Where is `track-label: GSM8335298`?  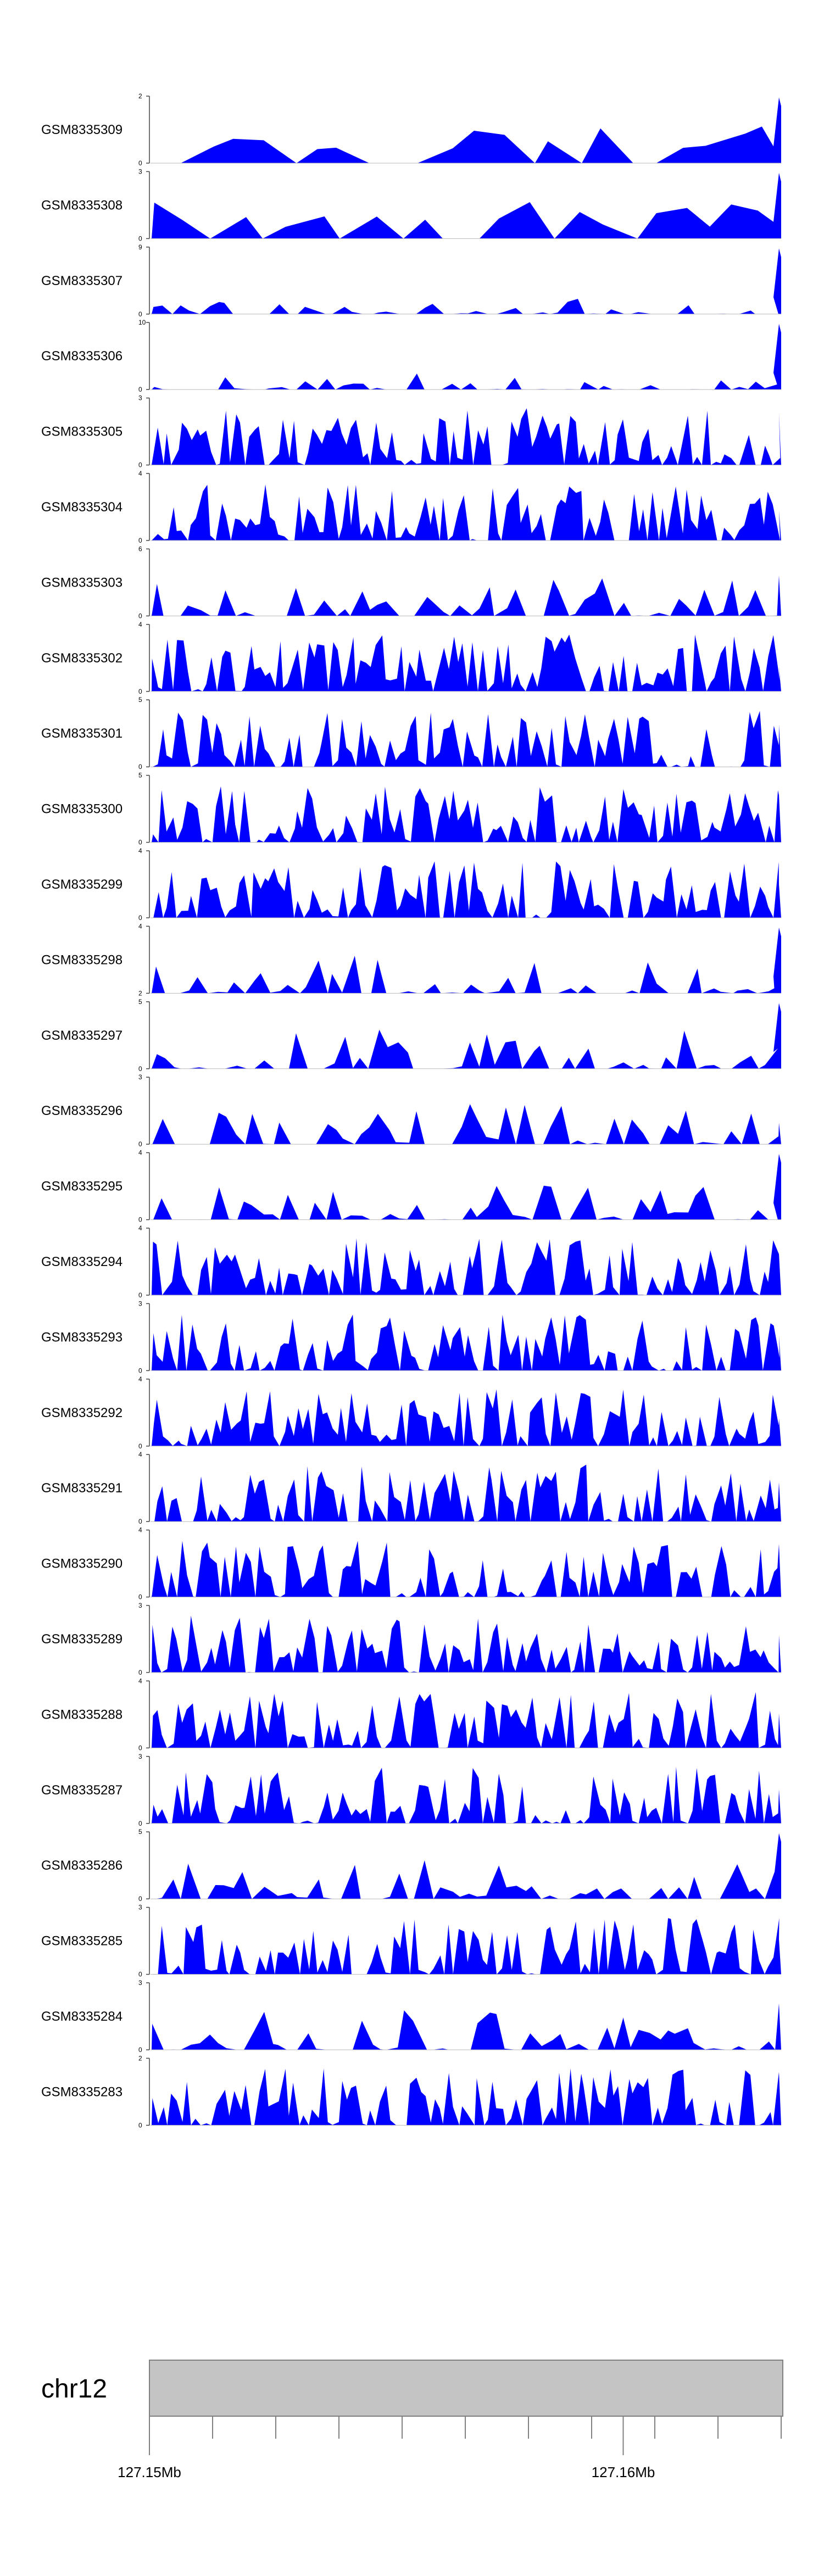
track-label: GSM8335298 is located at coordinates (82, 959).